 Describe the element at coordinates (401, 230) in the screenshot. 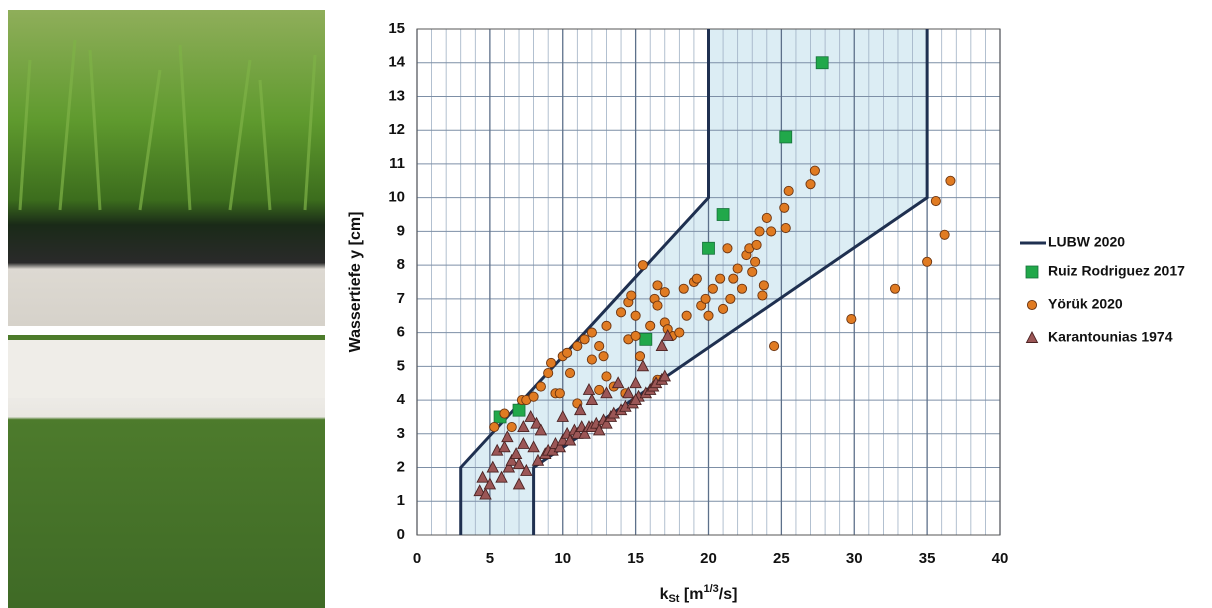

I see `y-tick-label: 9` at that location.